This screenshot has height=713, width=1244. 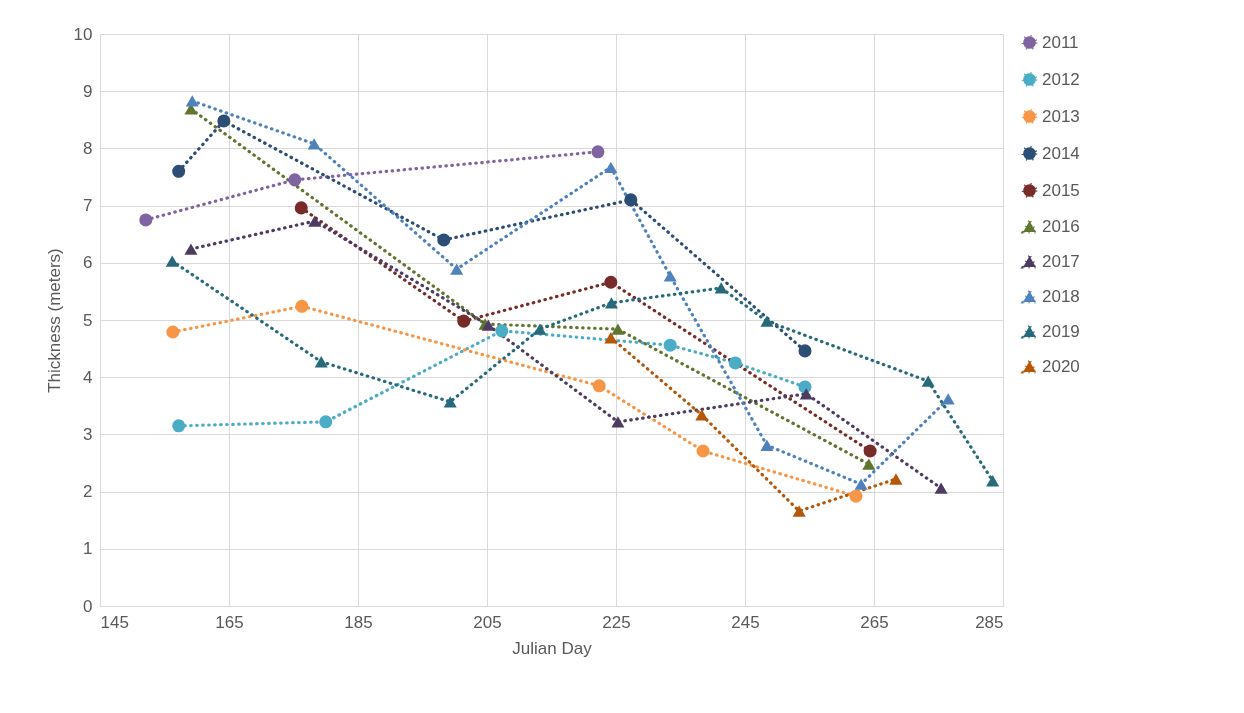 What do you see at coordinates (88, 492) in the screenshot?
I see `y-tick-label: 2` at bounding box center [88, 492].